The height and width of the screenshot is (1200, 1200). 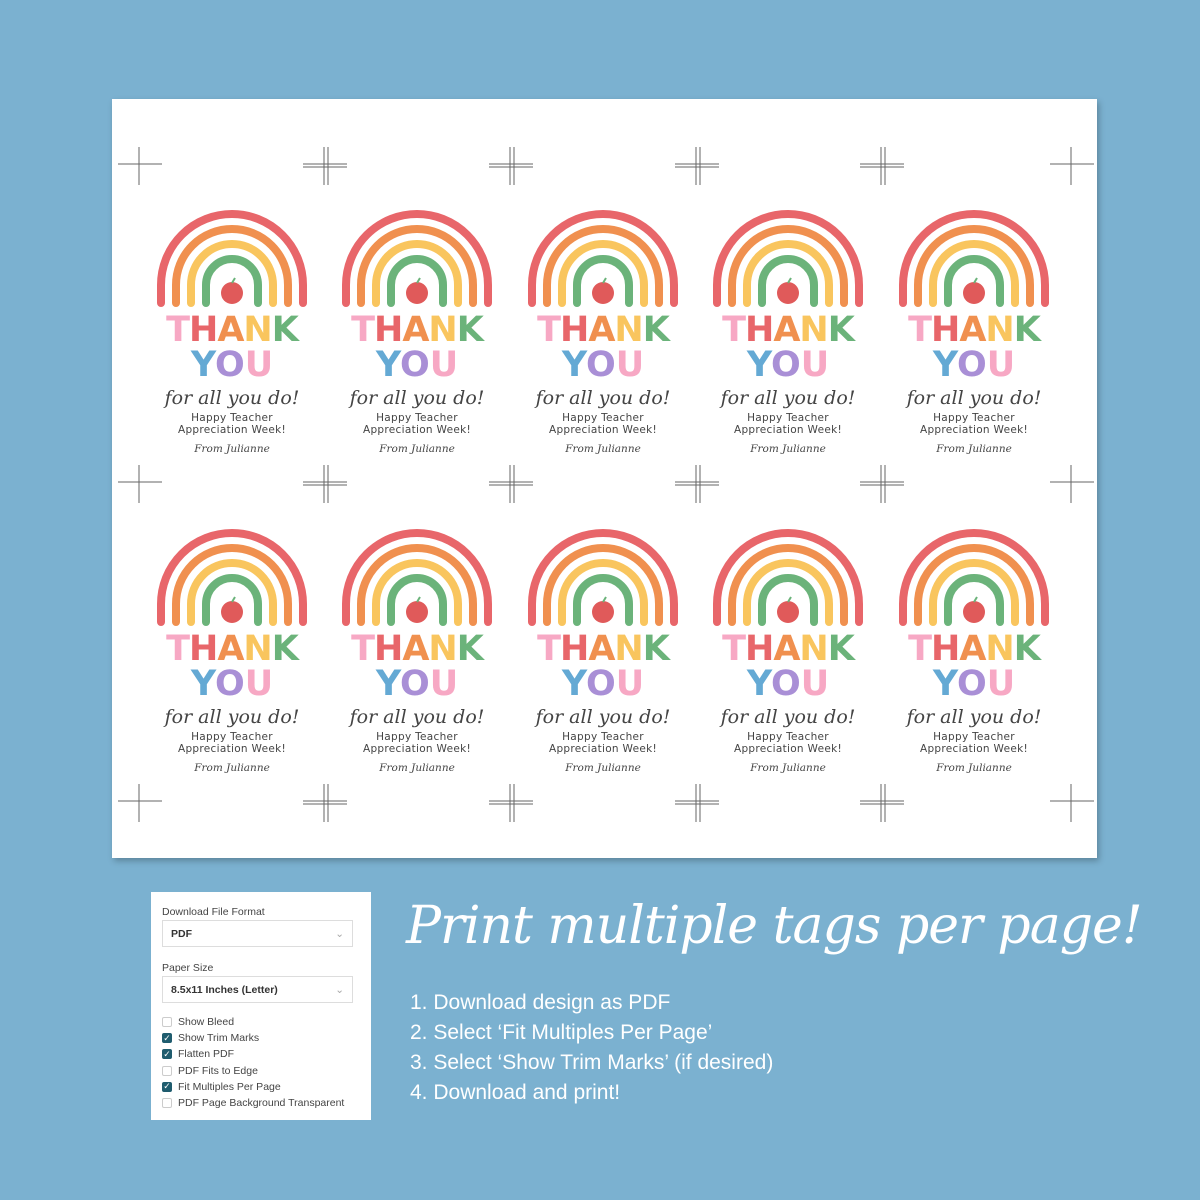 What do you see at coordinates (257, 933) in the screenshot?
I see `format-select: PDF ⌄` at bounding box center [257, 933].